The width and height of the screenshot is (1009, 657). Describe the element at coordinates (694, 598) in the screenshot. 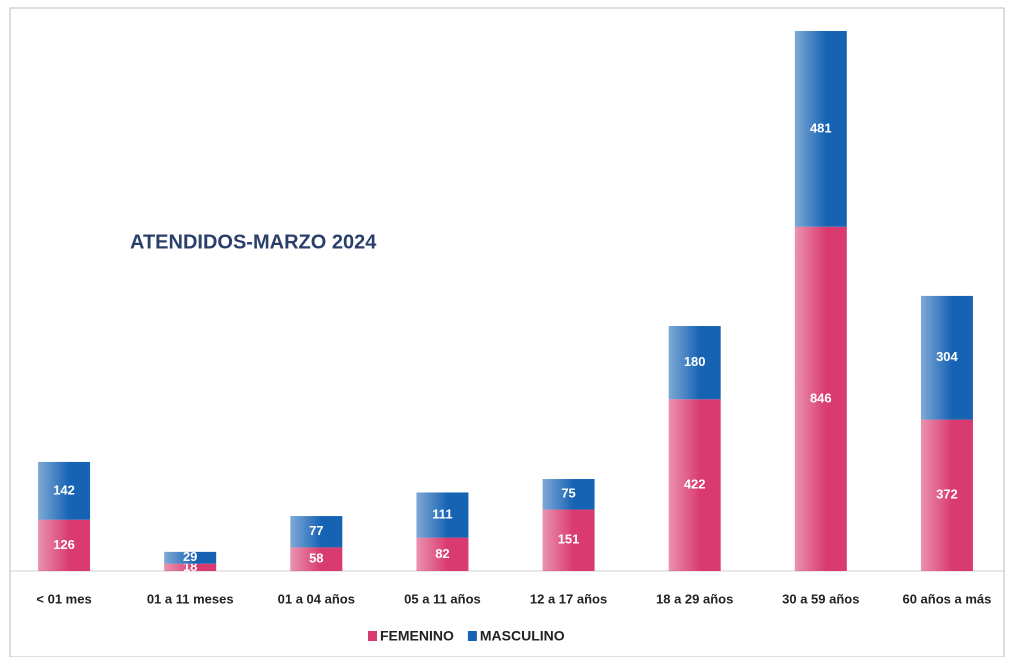

I see `x-tick-label: 18 a 29 años` at that location.